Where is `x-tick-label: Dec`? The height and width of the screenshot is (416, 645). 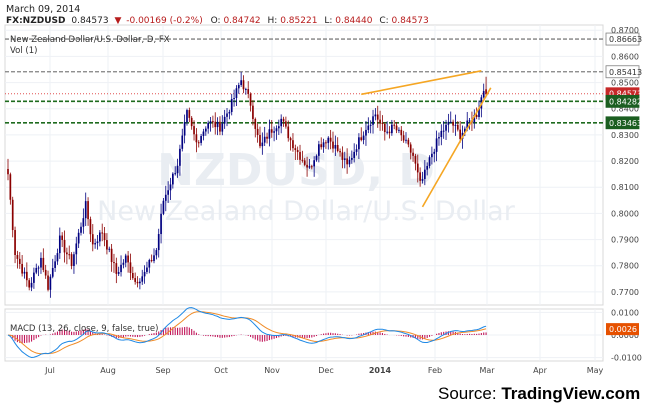
x-tick-label: Dec is located at coordinates (325, 370).